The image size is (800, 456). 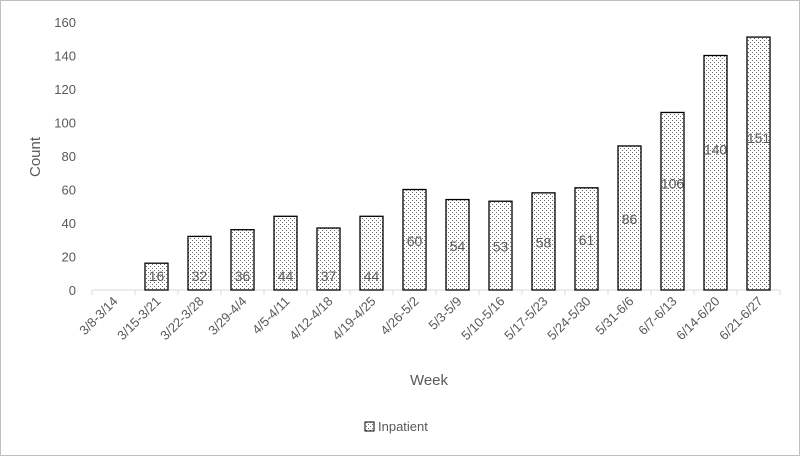 What do you see at coordinates (568, 318) in the screenshot?
I see `x-tick-label: 5/24-5/30` at bounding box center [568, 318].